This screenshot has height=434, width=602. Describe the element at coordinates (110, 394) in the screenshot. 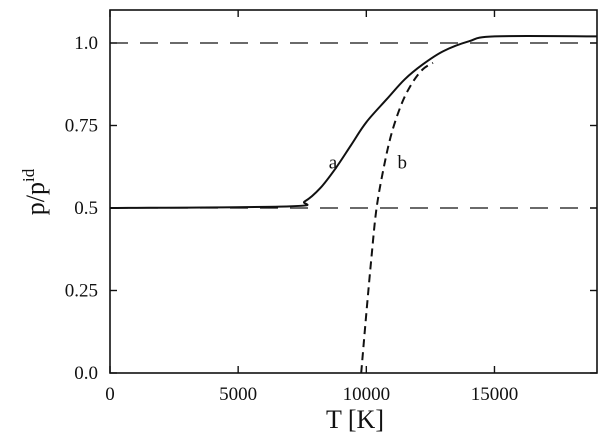

I see `x-tick-label: 0` at that location.